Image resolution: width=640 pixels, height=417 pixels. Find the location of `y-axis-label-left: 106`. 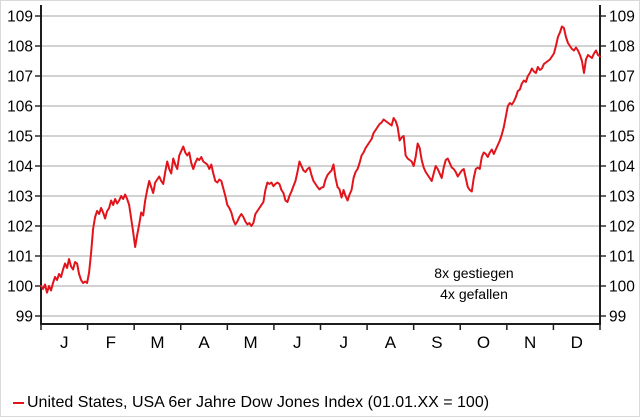

y-axis-label-left: 106 is located at coordinates (20, 107).